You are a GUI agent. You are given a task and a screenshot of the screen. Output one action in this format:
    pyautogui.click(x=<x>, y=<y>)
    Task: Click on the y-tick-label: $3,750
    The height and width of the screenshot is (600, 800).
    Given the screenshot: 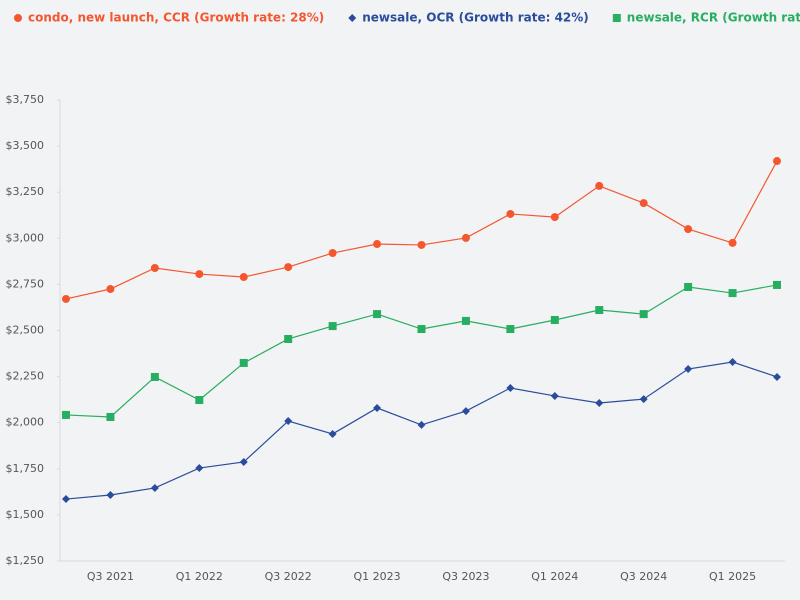 What is the action you would take?
    pyautogui.click(x=25, y=99)
    